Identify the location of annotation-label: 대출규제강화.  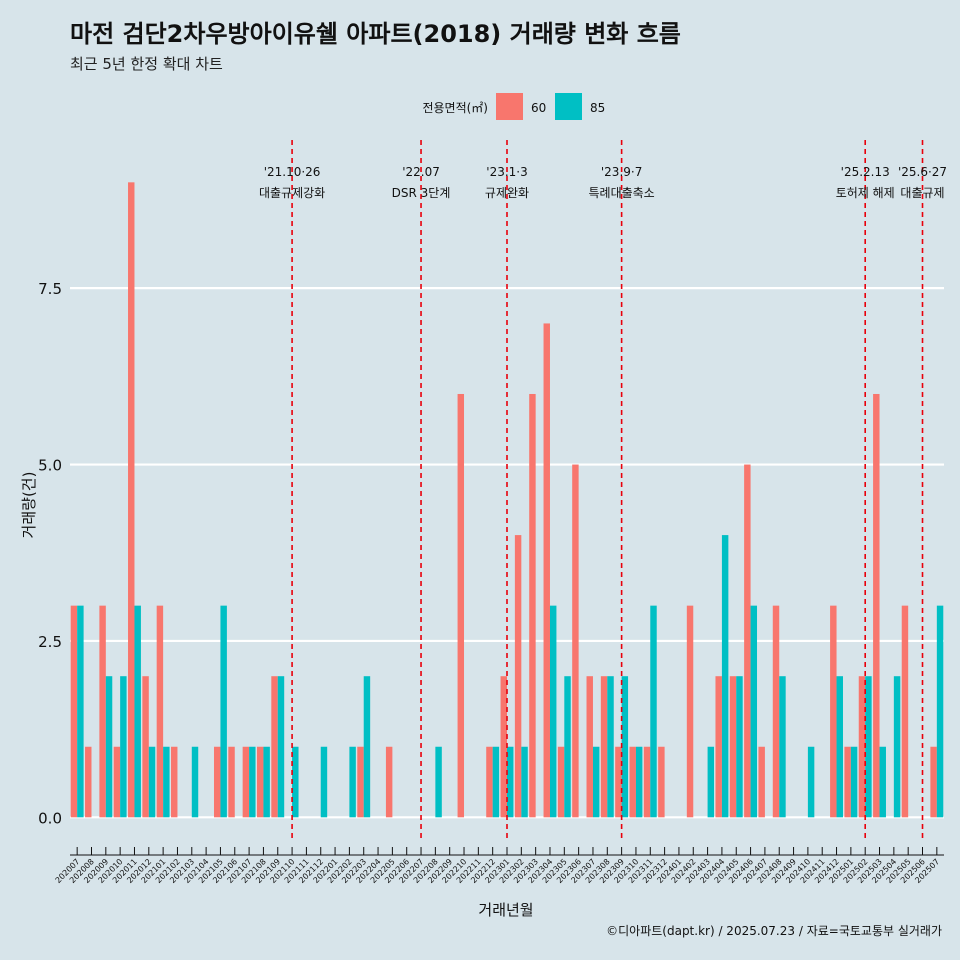
(292, 193).